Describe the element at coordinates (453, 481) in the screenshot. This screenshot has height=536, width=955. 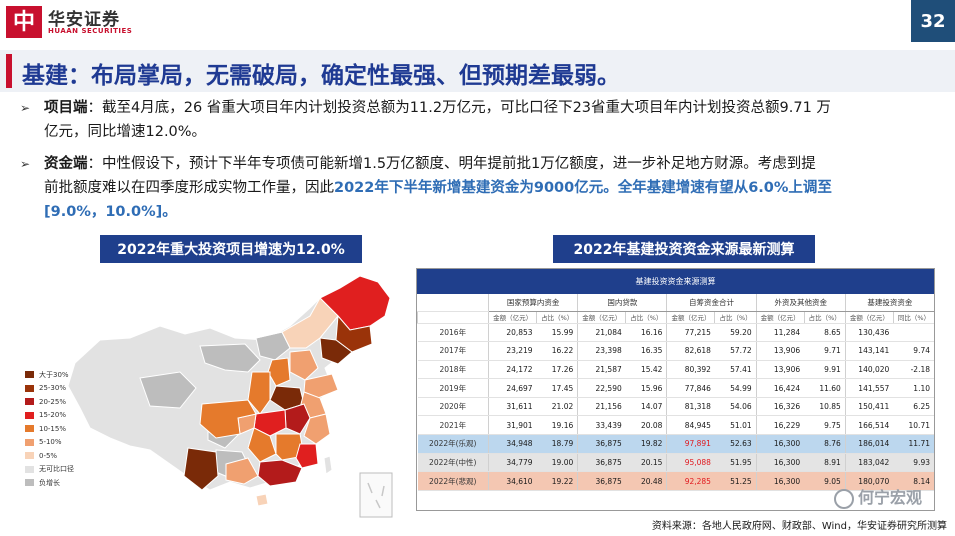
I see `row-year: 2022年(悲观)` at that location.